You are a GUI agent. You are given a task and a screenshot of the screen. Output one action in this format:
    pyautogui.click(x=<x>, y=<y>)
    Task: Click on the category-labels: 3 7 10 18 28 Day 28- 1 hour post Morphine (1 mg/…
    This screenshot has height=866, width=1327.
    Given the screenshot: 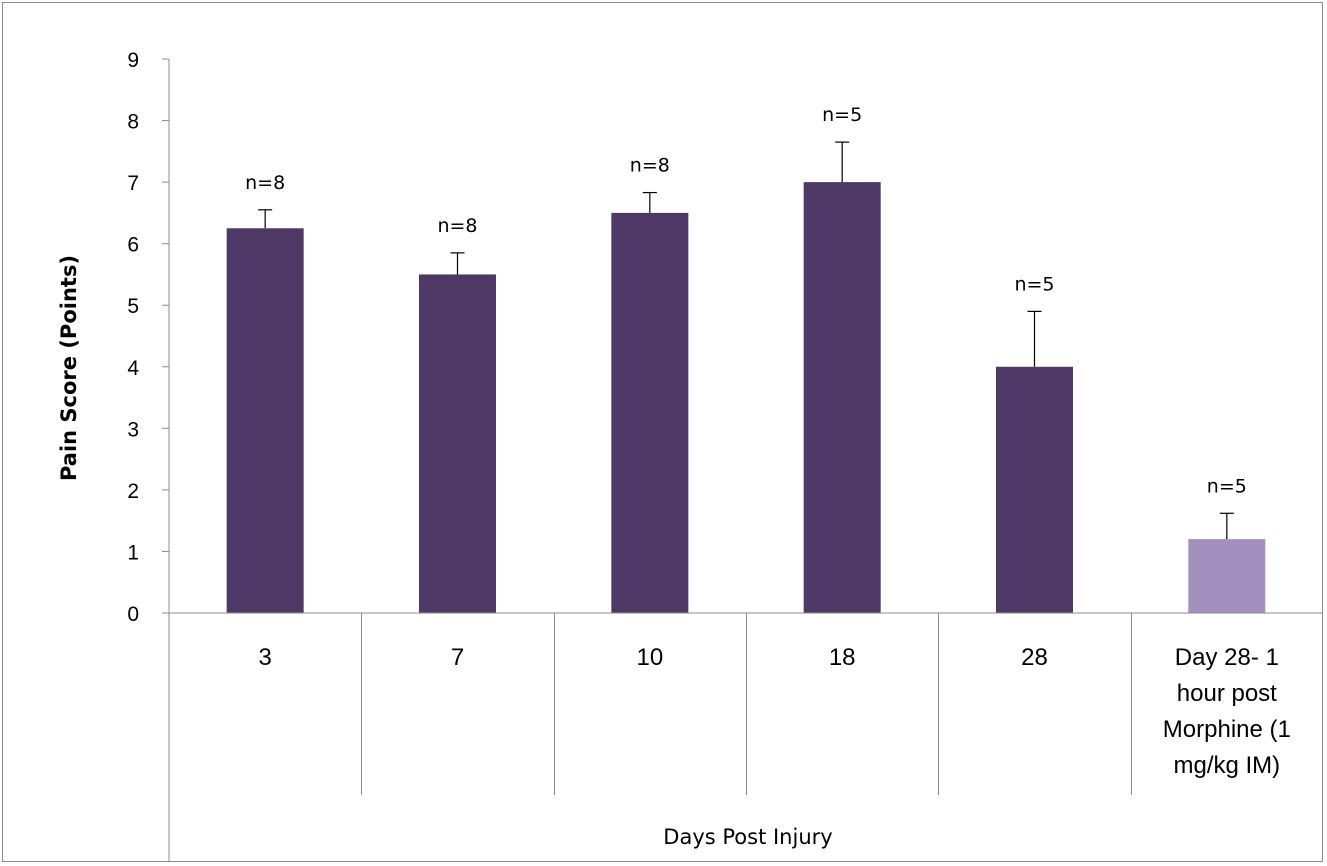 What is the action you would take?
    pyautogui.click(x=774, y=711)
    